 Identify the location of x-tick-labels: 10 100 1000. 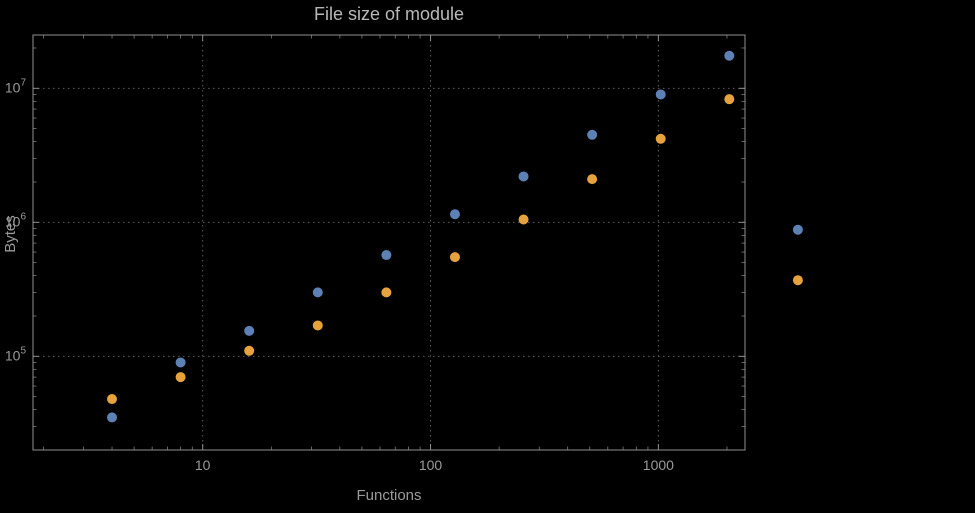
(434, 465).